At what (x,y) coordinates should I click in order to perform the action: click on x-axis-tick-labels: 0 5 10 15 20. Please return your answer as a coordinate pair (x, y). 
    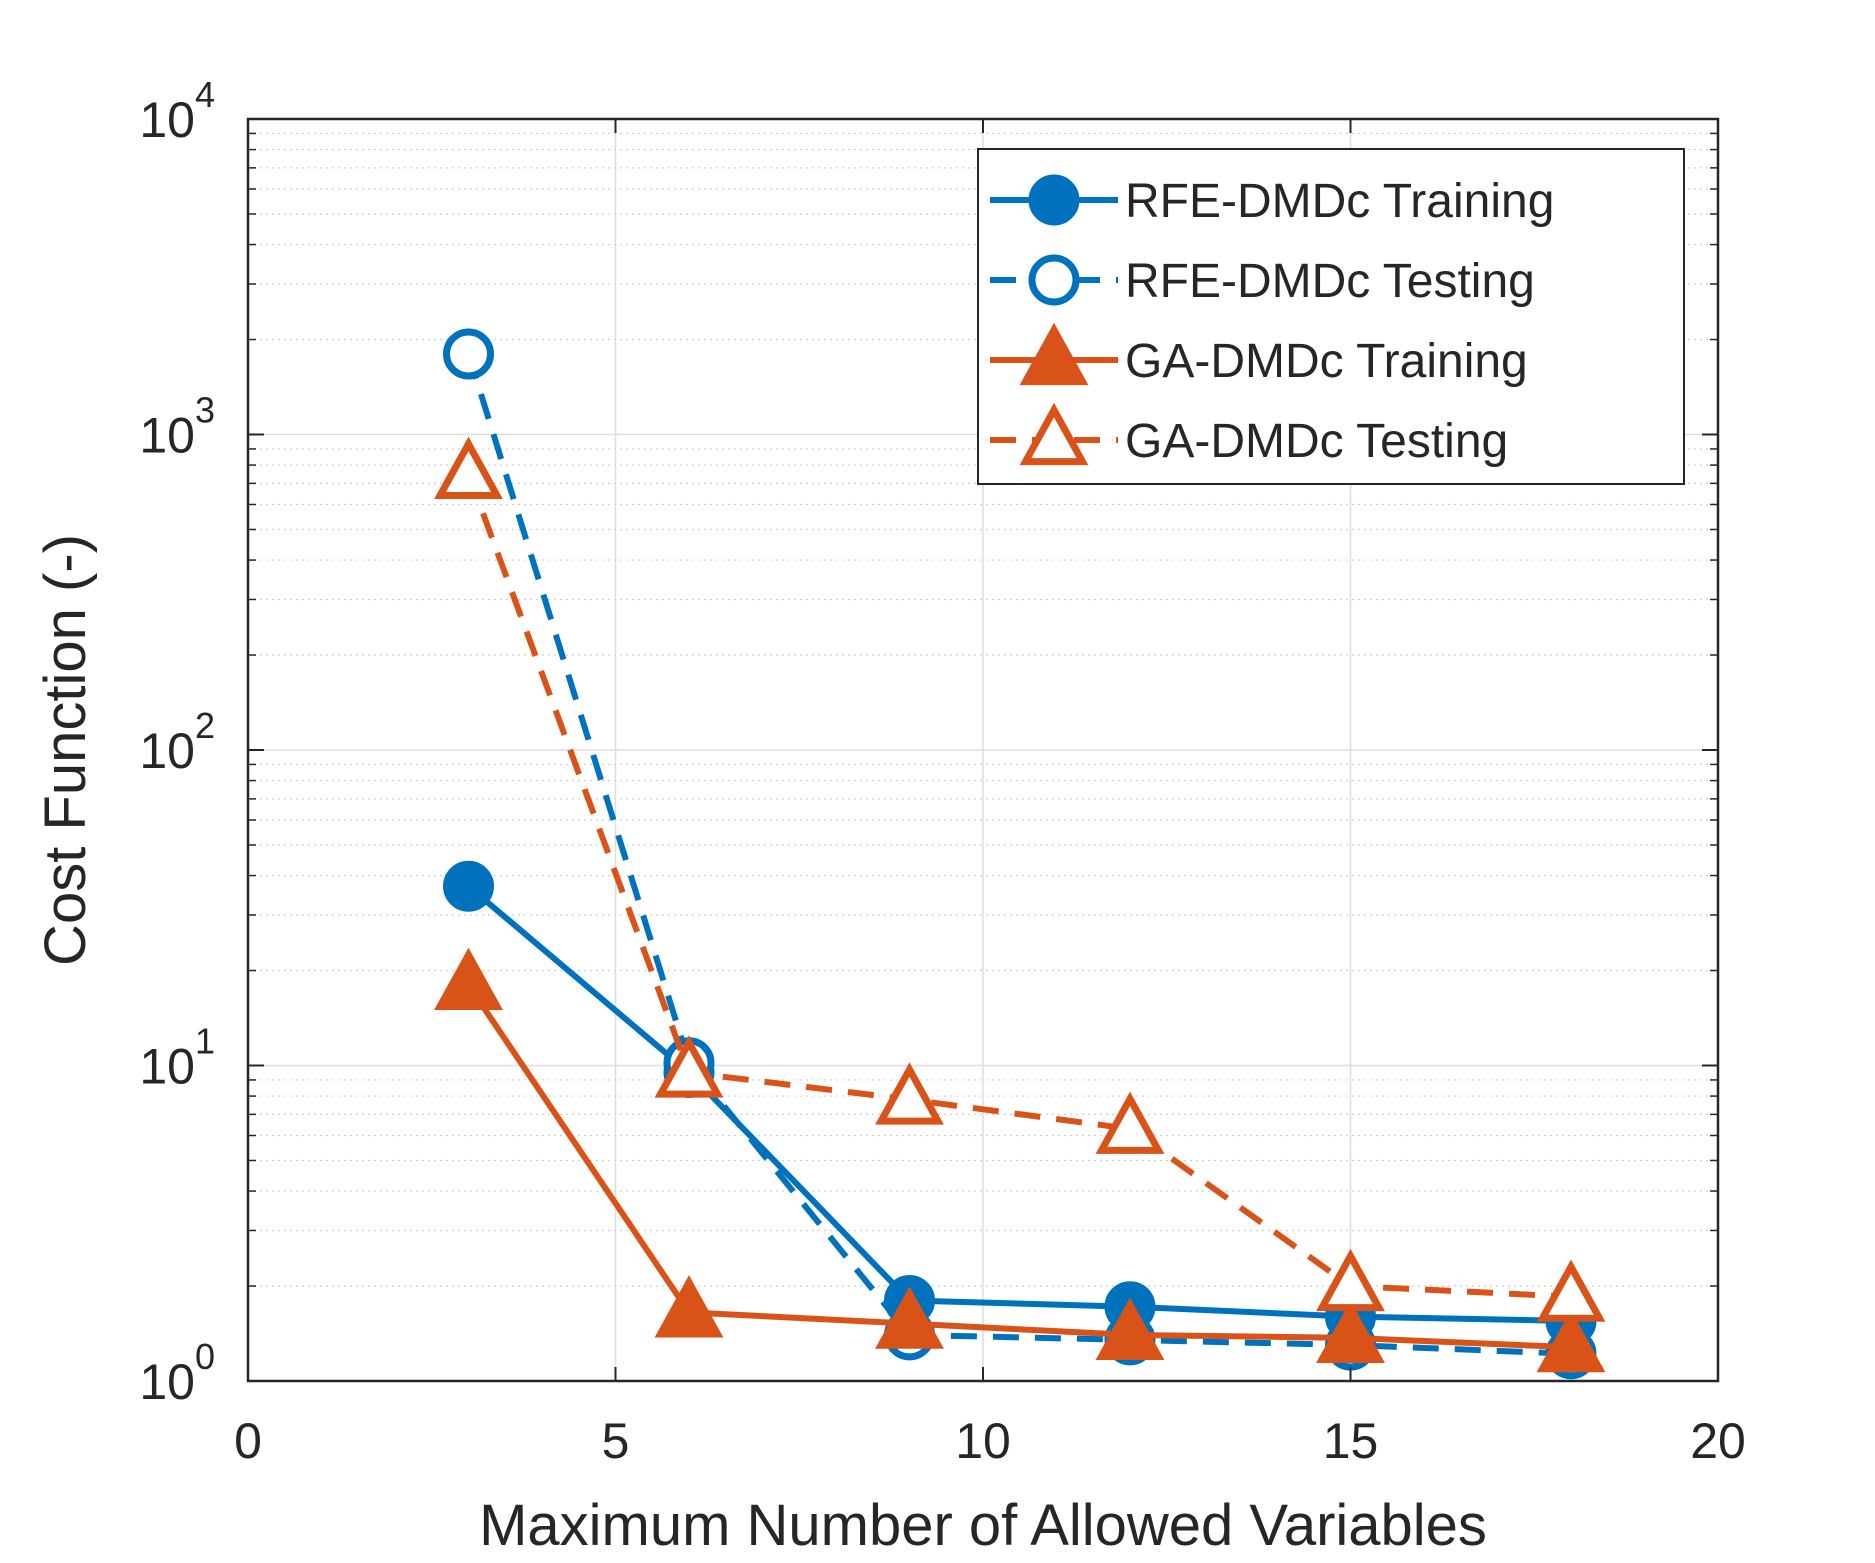
    Looking at the image, I should click on (990, 1441).